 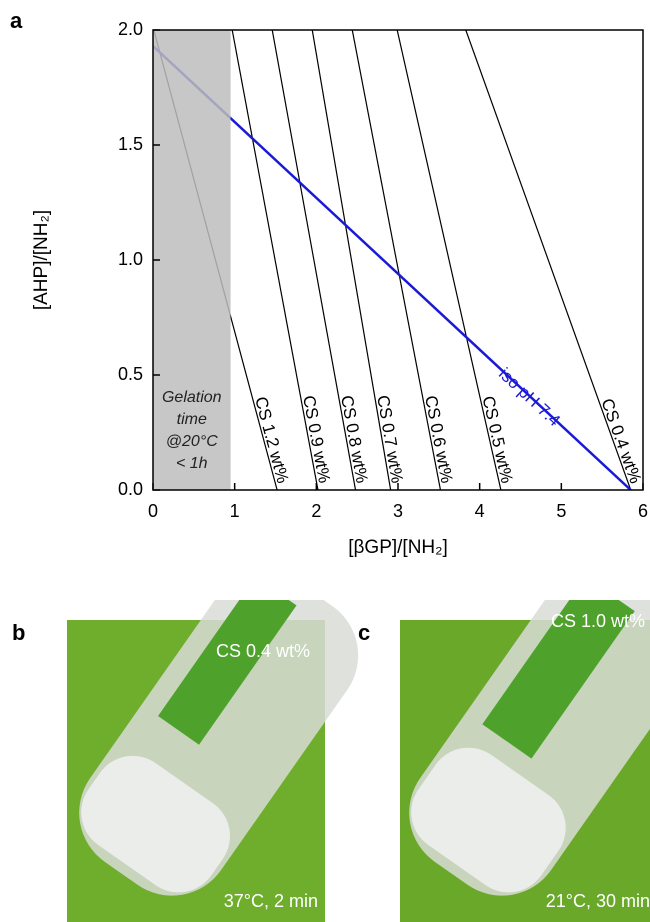 What do you see at coordinates (480, 511) in the screenshot?
I see `x-tick-label: 4` at bounding box center [480, 511].